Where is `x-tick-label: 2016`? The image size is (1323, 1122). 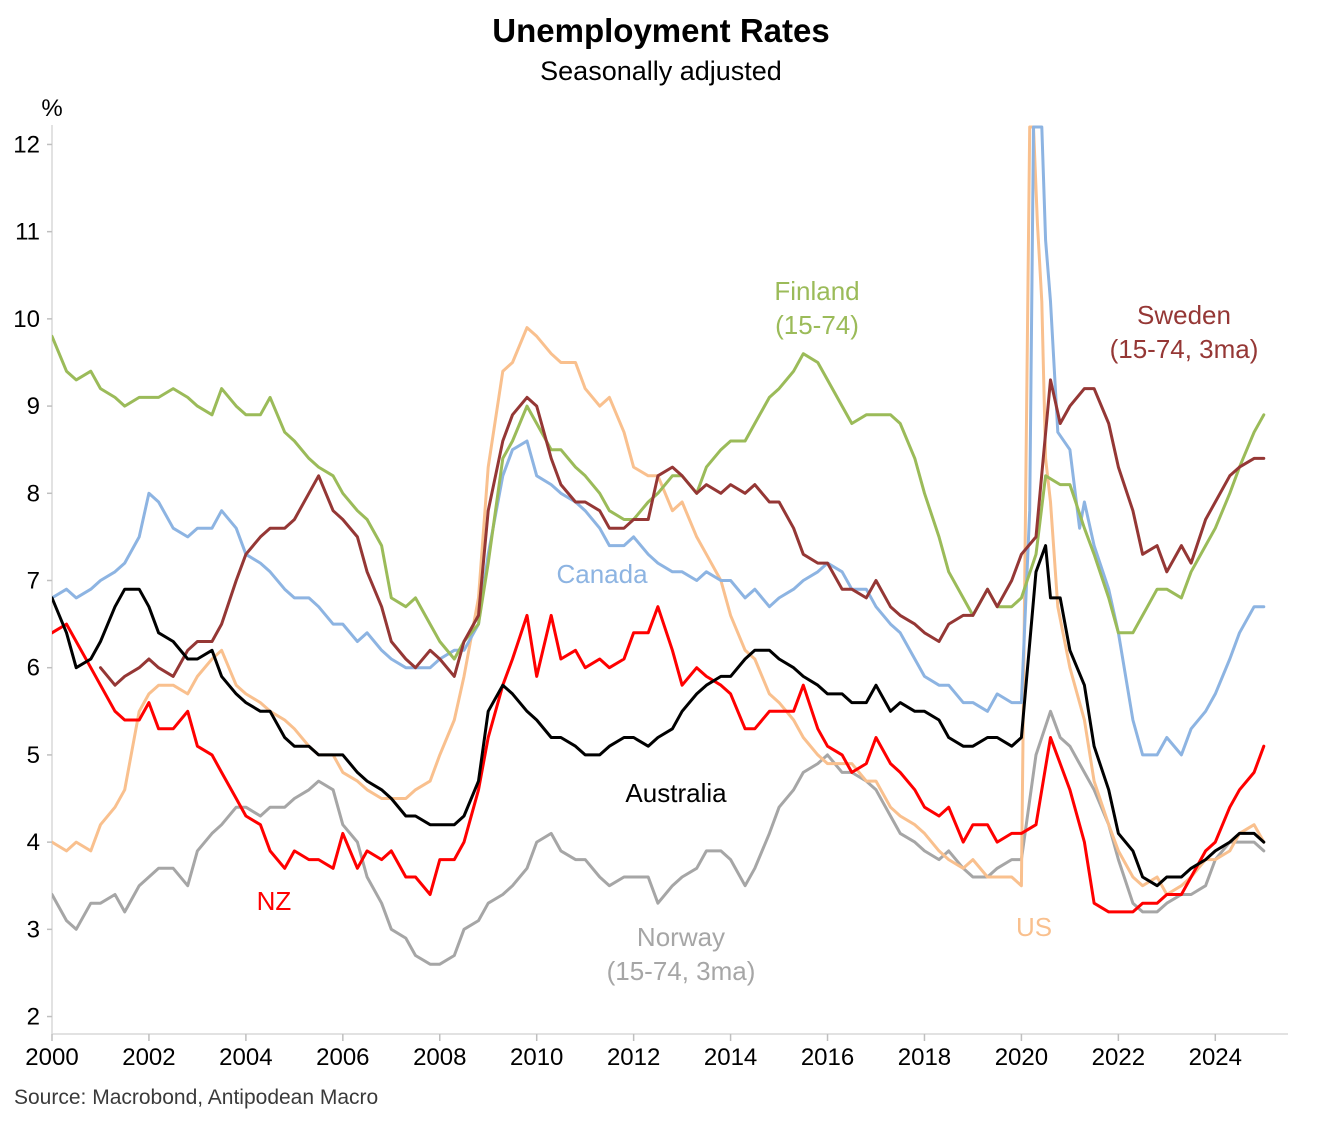
x-tick-label: 2016 is located at coordinates (827, 1057).